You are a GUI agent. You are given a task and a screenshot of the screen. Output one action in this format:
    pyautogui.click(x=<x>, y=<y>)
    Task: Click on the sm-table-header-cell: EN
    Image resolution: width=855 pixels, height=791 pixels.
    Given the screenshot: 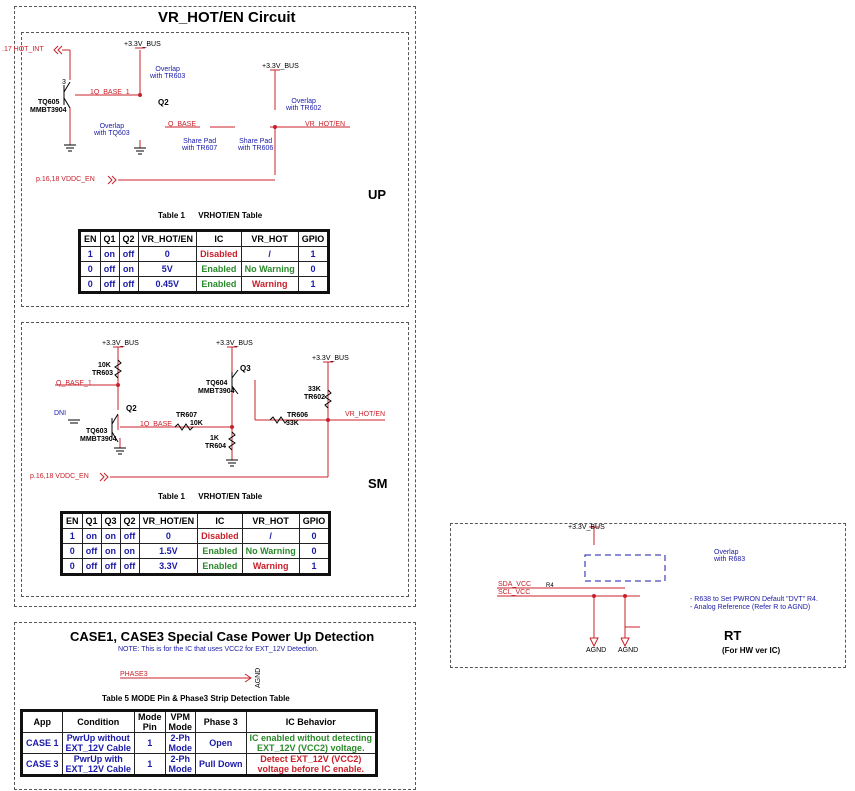 What is the action you would take?
    pyautogui.click(x=72, y=520)
    